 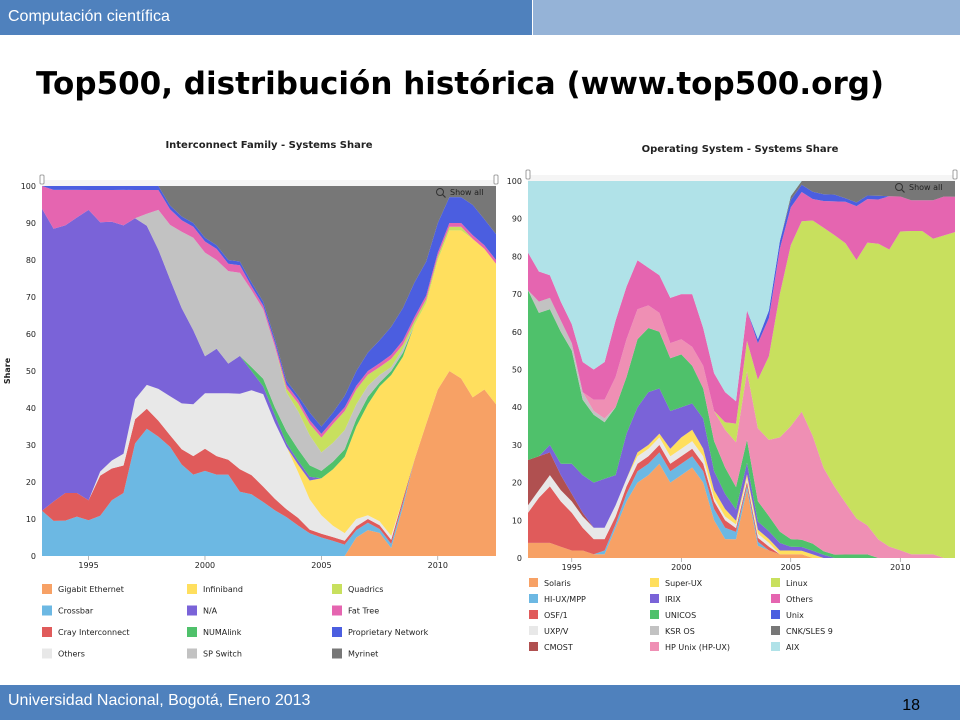 I want to click on y-tick-label: 70, so click(x=31, y=297).